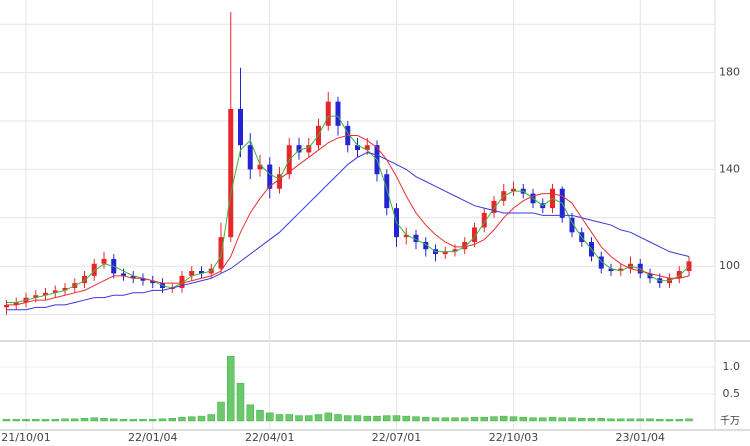  What do you see at coordinates (269, 437) in the screenshot?
I see `x-tick-label: 22/04/01` at bounding box center [269, 437].